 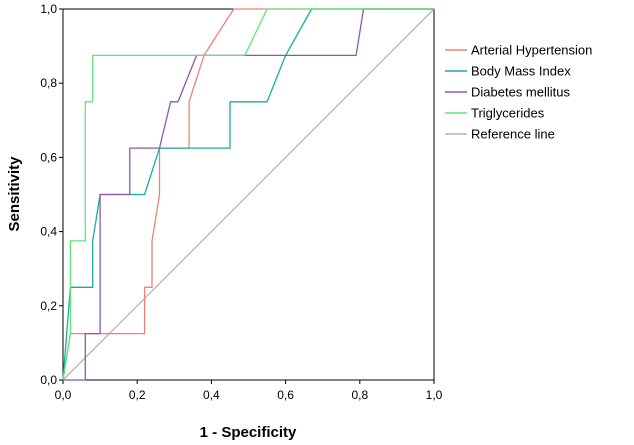 What do you see at coordinates (359, 395) in the screenshot?
I see `x-tick-label: 0,8` at bounding box center [359, 395].